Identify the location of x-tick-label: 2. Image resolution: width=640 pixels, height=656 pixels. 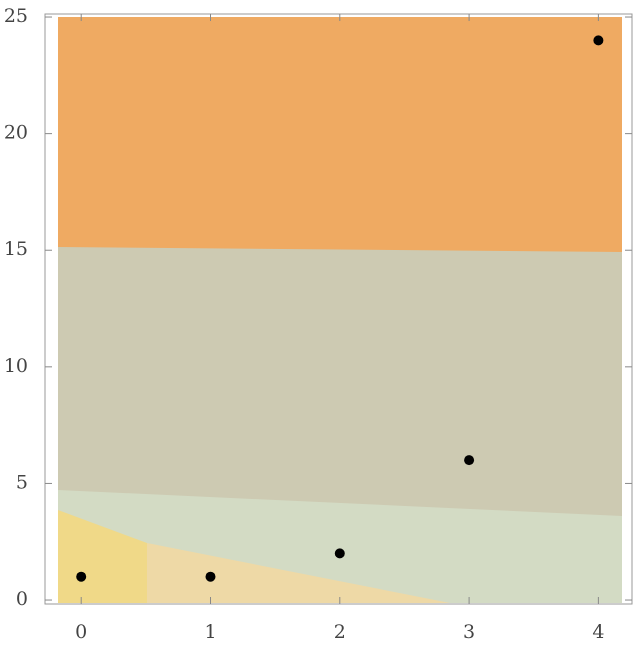
(340, 632).